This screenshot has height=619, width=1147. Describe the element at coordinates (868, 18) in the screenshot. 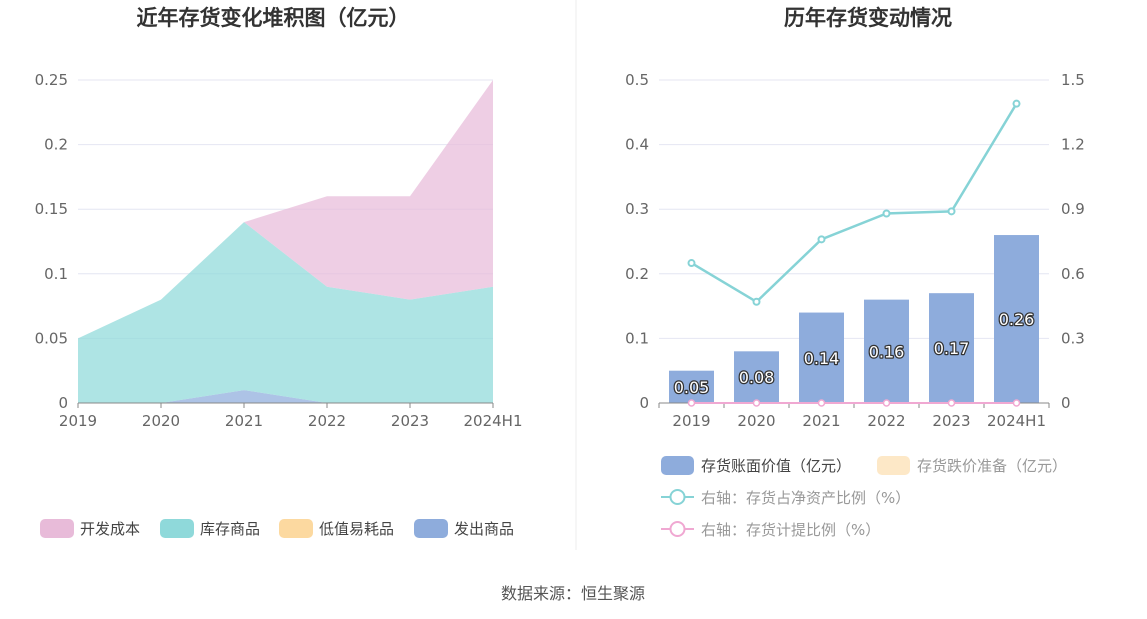

I see `right-chart-title: 历年存货变动情况` at that location.